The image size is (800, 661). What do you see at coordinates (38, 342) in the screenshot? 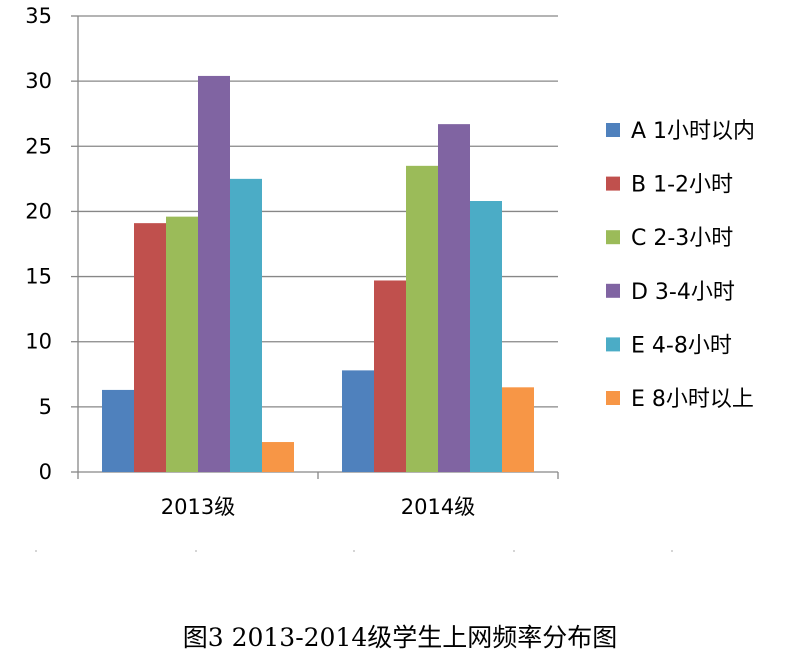
I see `y-tick-label: 10` at bounding box center [38, 342].